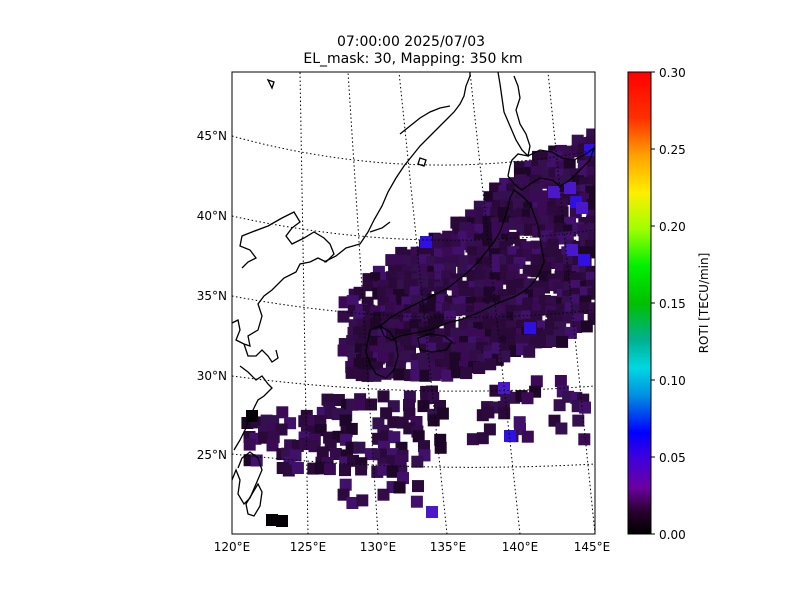 Image resolution: width=800 pixels, height=600 pixels. I want to click on title-line-2: EL_mask: 30, Mapping: 350 km, so click(412, 59).